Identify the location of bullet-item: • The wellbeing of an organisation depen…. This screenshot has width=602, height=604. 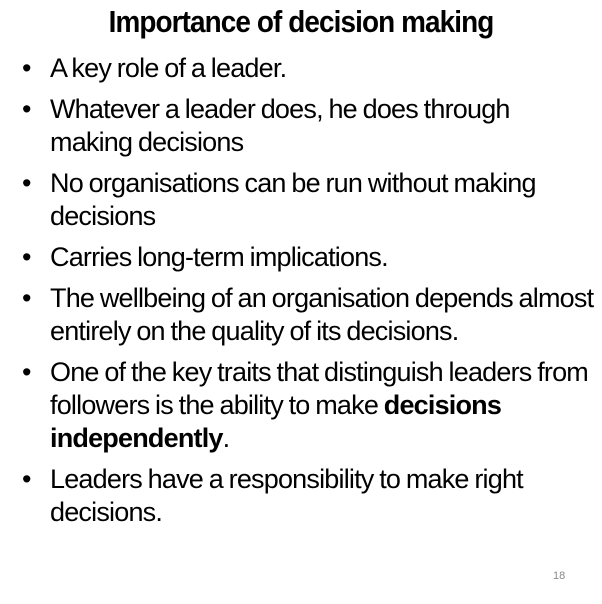
(309, 315).